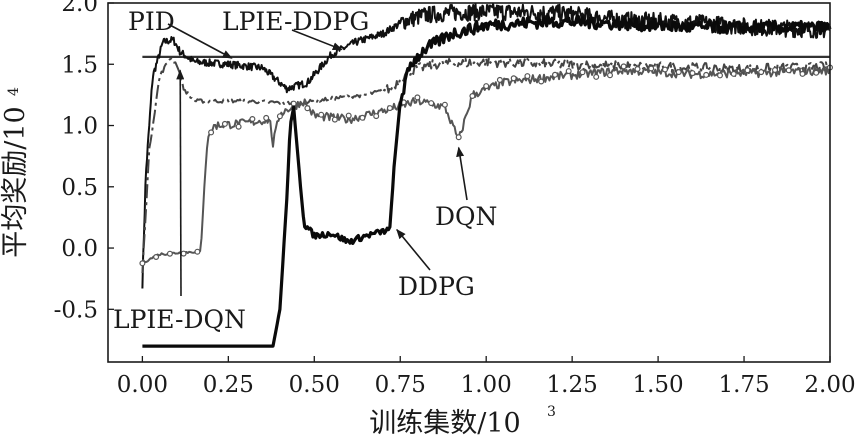  Describe the element at coordinates (486, 385) in the screenshot. I see `x-tick-label: 1.00` at that location.